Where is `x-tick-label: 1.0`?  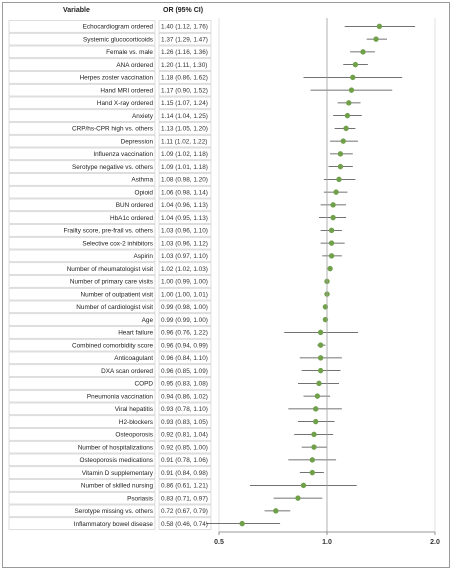 x-tick-label: 1.0 is located at coordinates (327, 542).